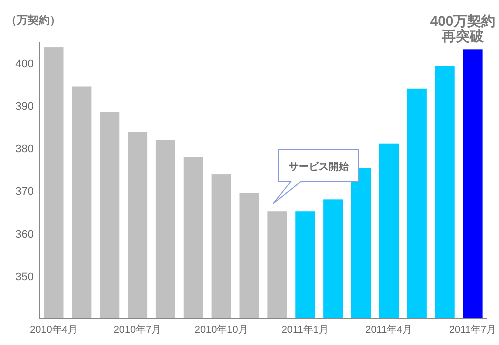  Describe the element at coordinates (138, 330) in the screenshot. I see `x-tick-label: 2010年7月` at that location.